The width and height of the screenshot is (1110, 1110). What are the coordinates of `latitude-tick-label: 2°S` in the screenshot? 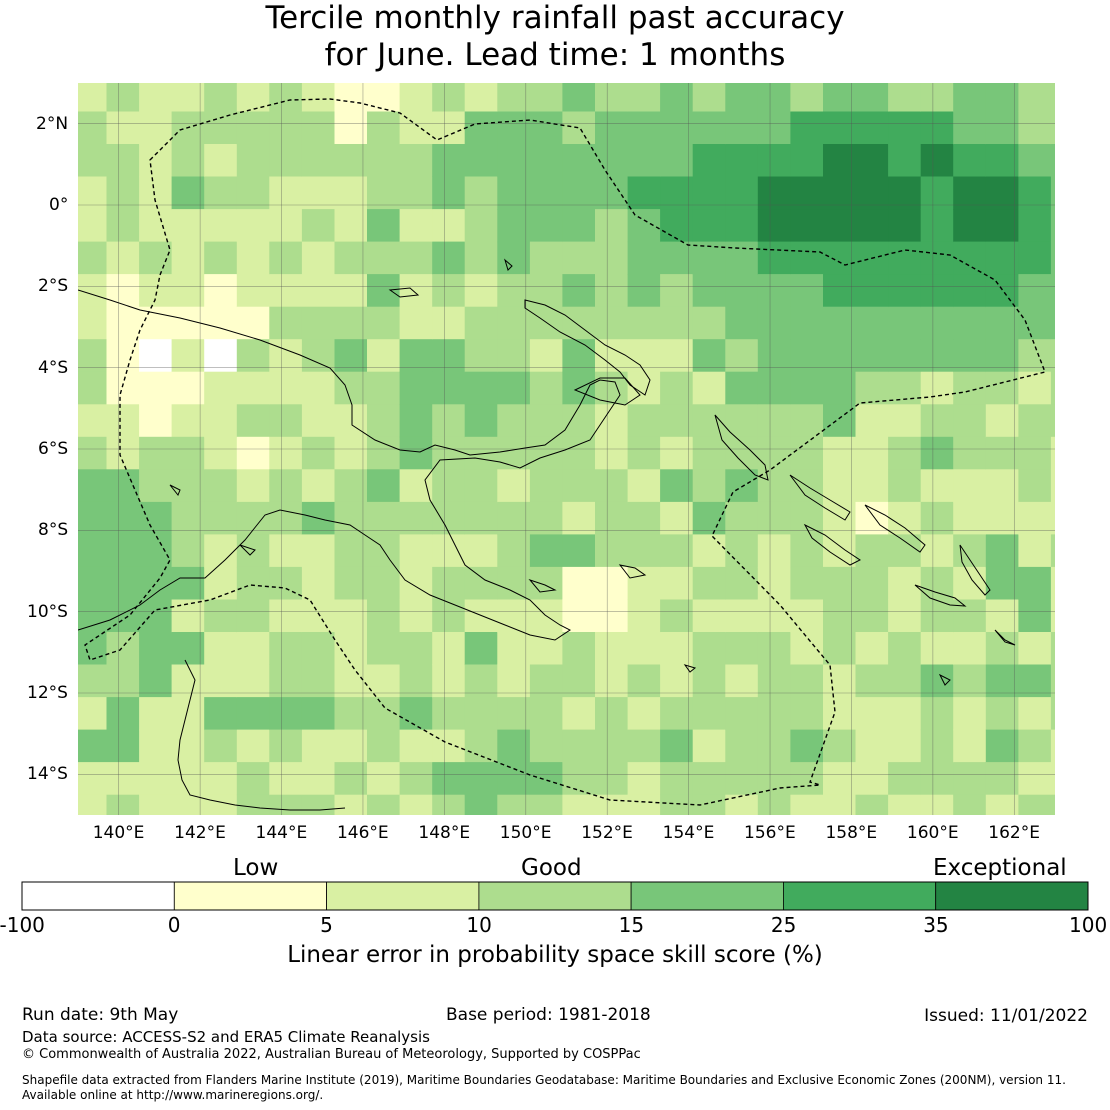 It's located at (53, 286).